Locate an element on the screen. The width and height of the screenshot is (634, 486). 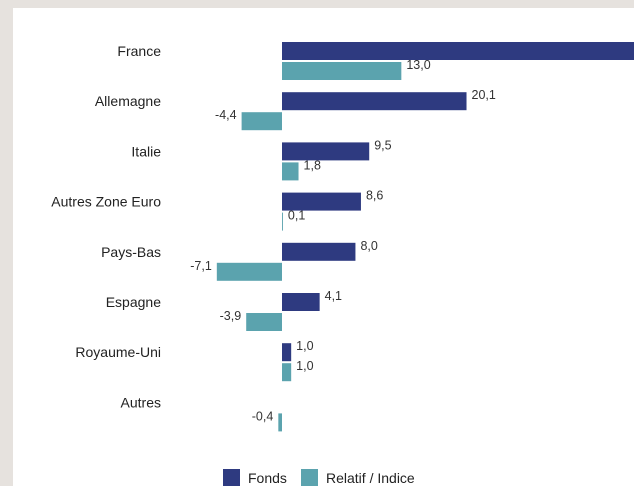
bar-relatif-indice-italie is located at coordinates (290, 171).